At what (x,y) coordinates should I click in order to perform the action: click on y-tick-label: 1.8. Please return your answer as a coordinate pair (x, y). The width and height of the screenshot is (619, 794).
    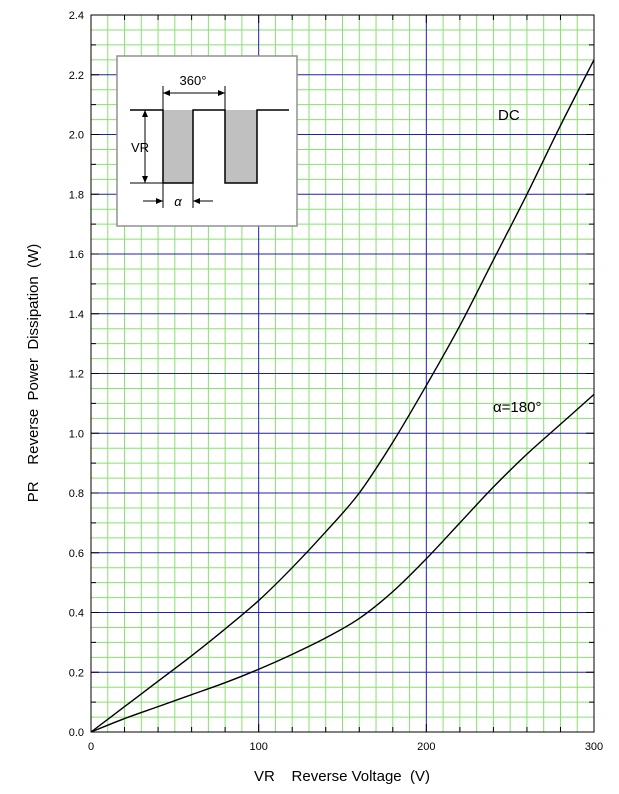
    Looking at the image, I should click on (76, 195).